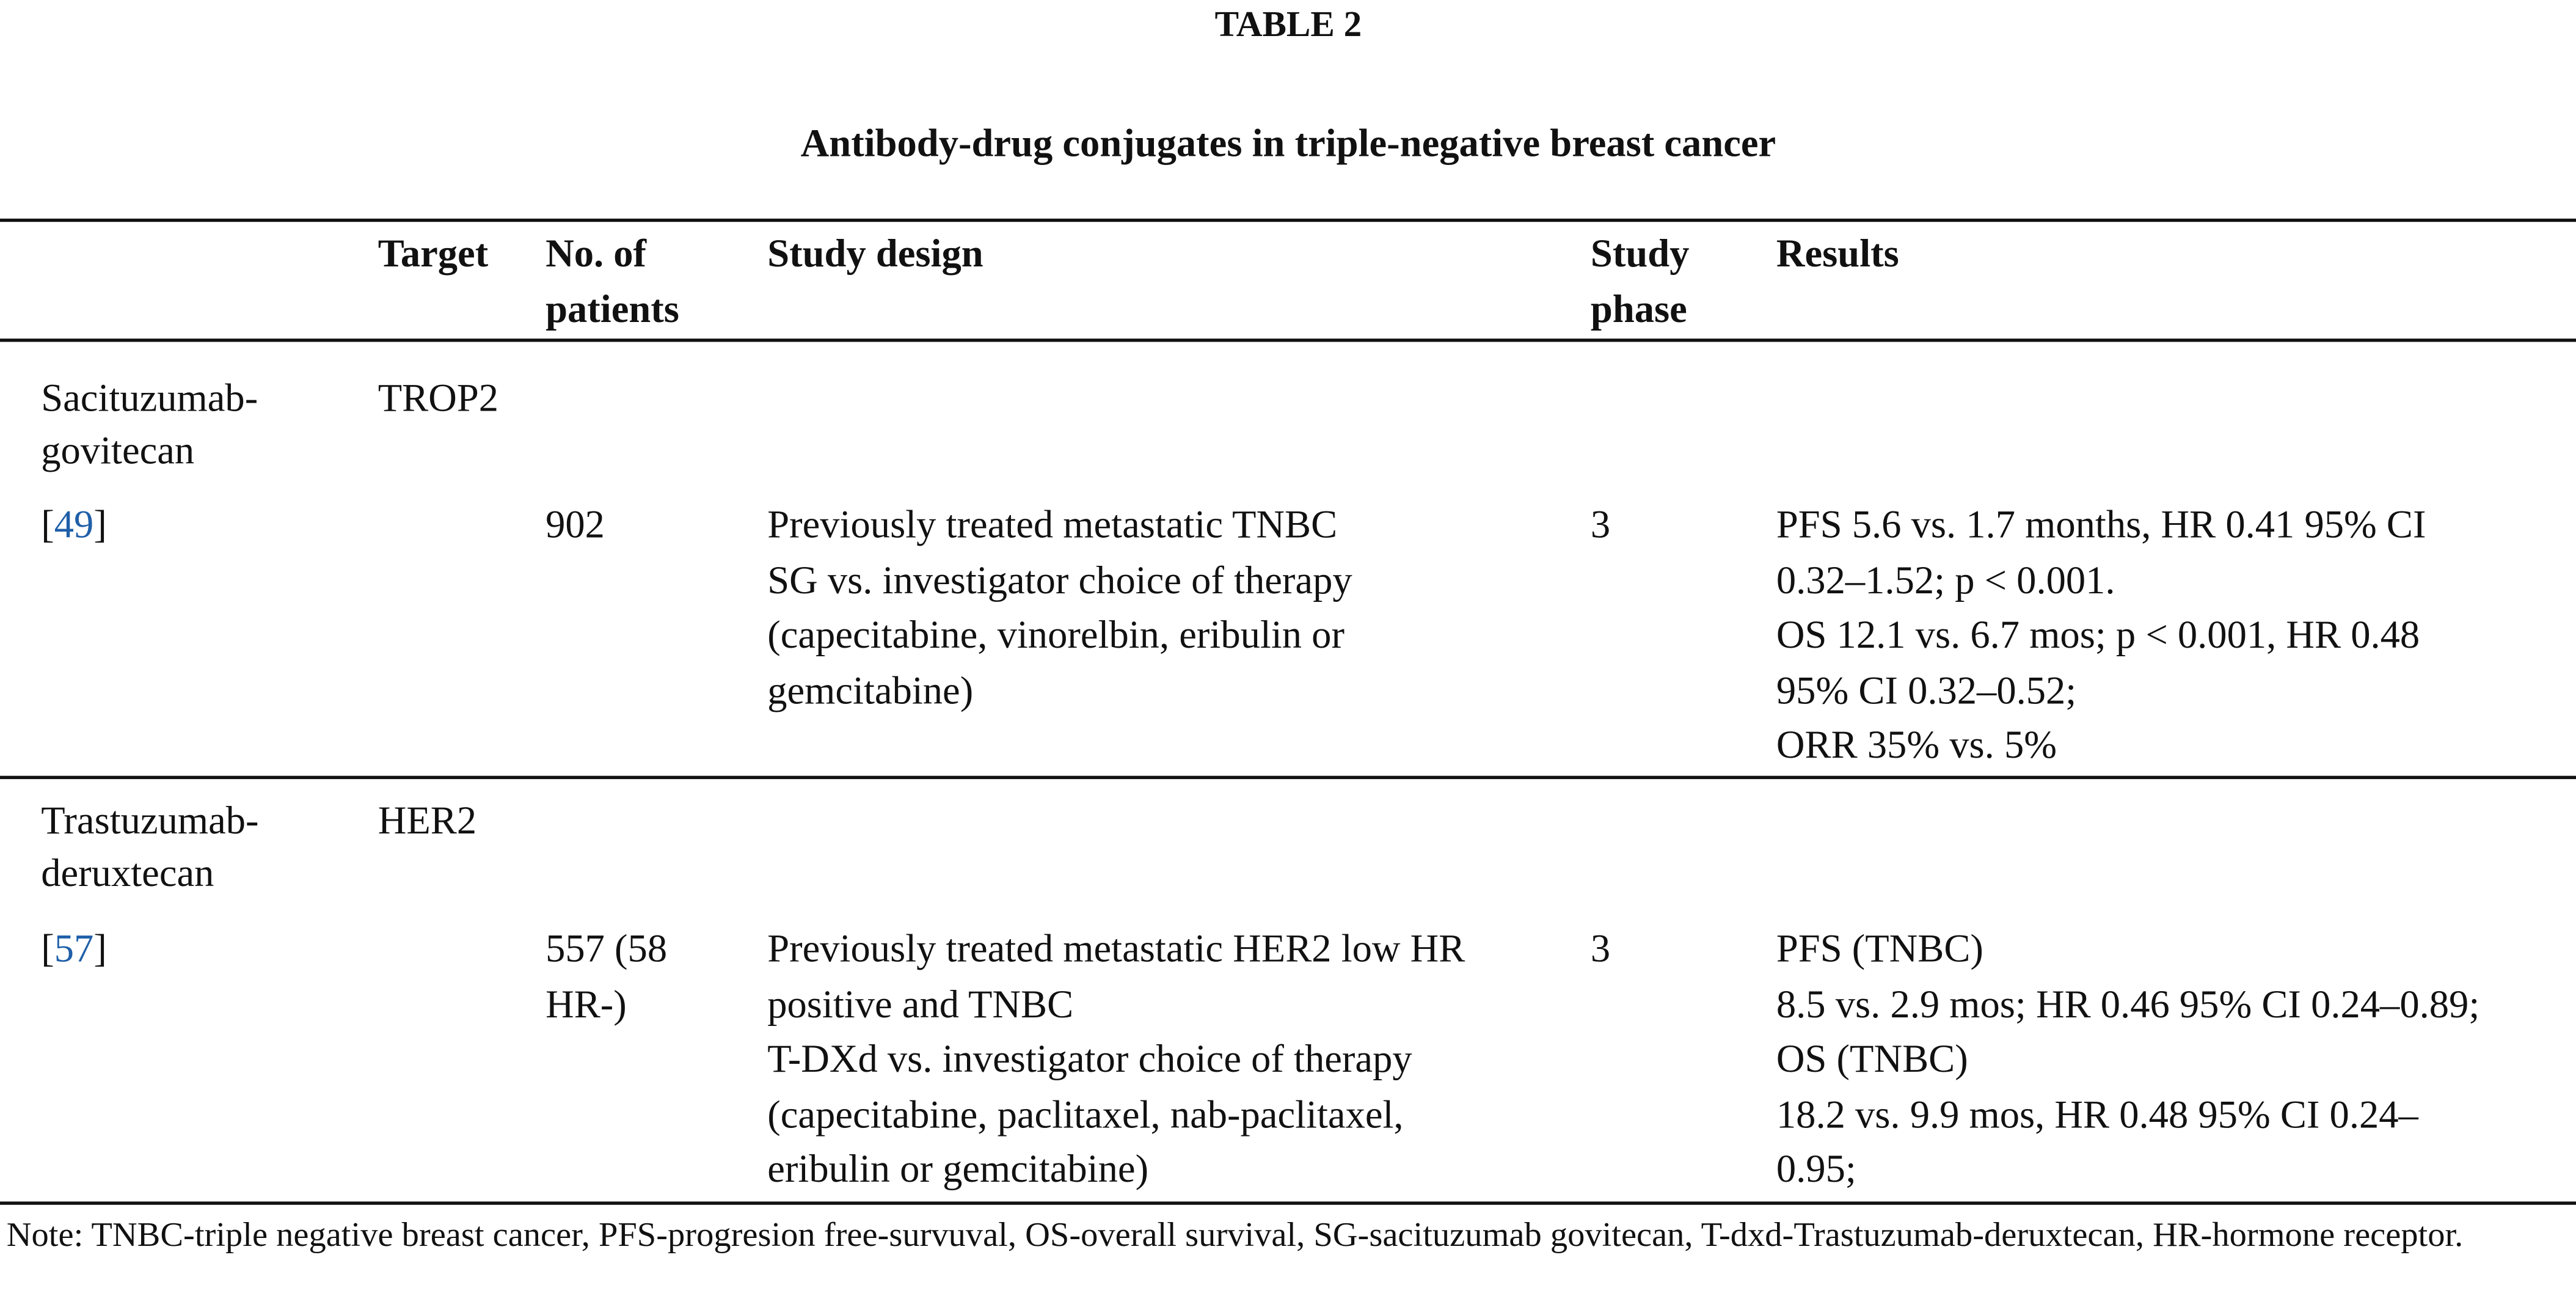 The width and height of the screenshot is (2576, 1296). Describe the element at coordinates (586, 1005) in the screenshot. I see `patients-line: HR-)` at that location.